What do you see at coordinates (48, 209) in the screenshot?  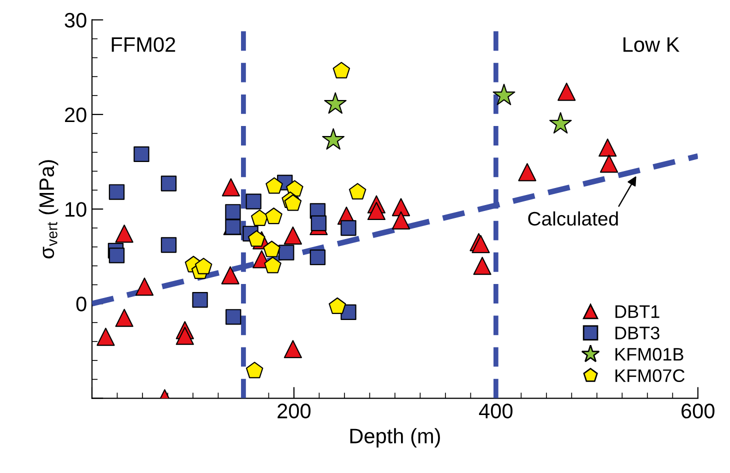 I see `y-axis-title: σ$_{vert}$ (MPa)` at bounding box center [48, 209].